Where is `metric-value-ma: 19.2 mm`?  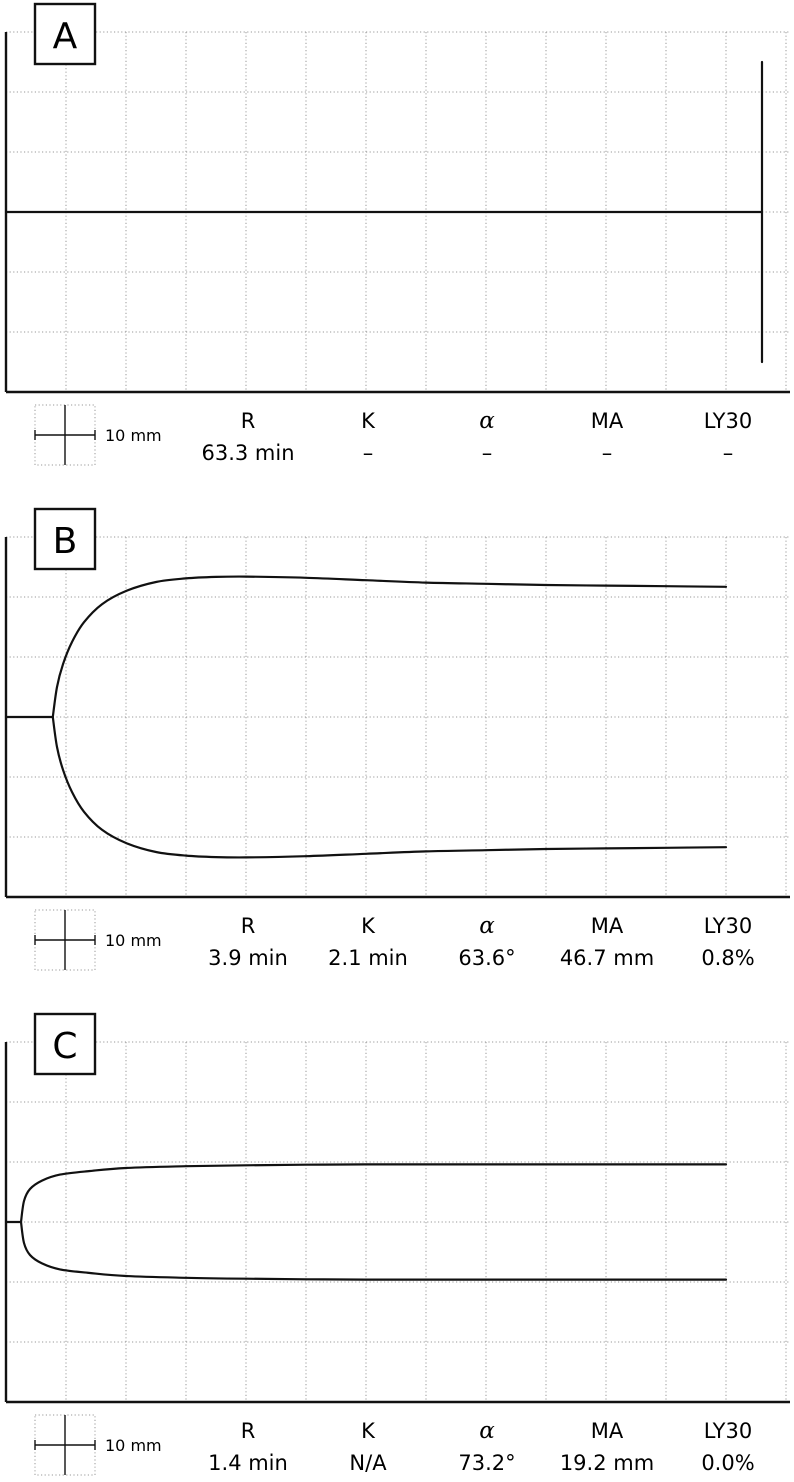
metric-value-ma: 19.2 mm is located at coordinates (607, 1463).